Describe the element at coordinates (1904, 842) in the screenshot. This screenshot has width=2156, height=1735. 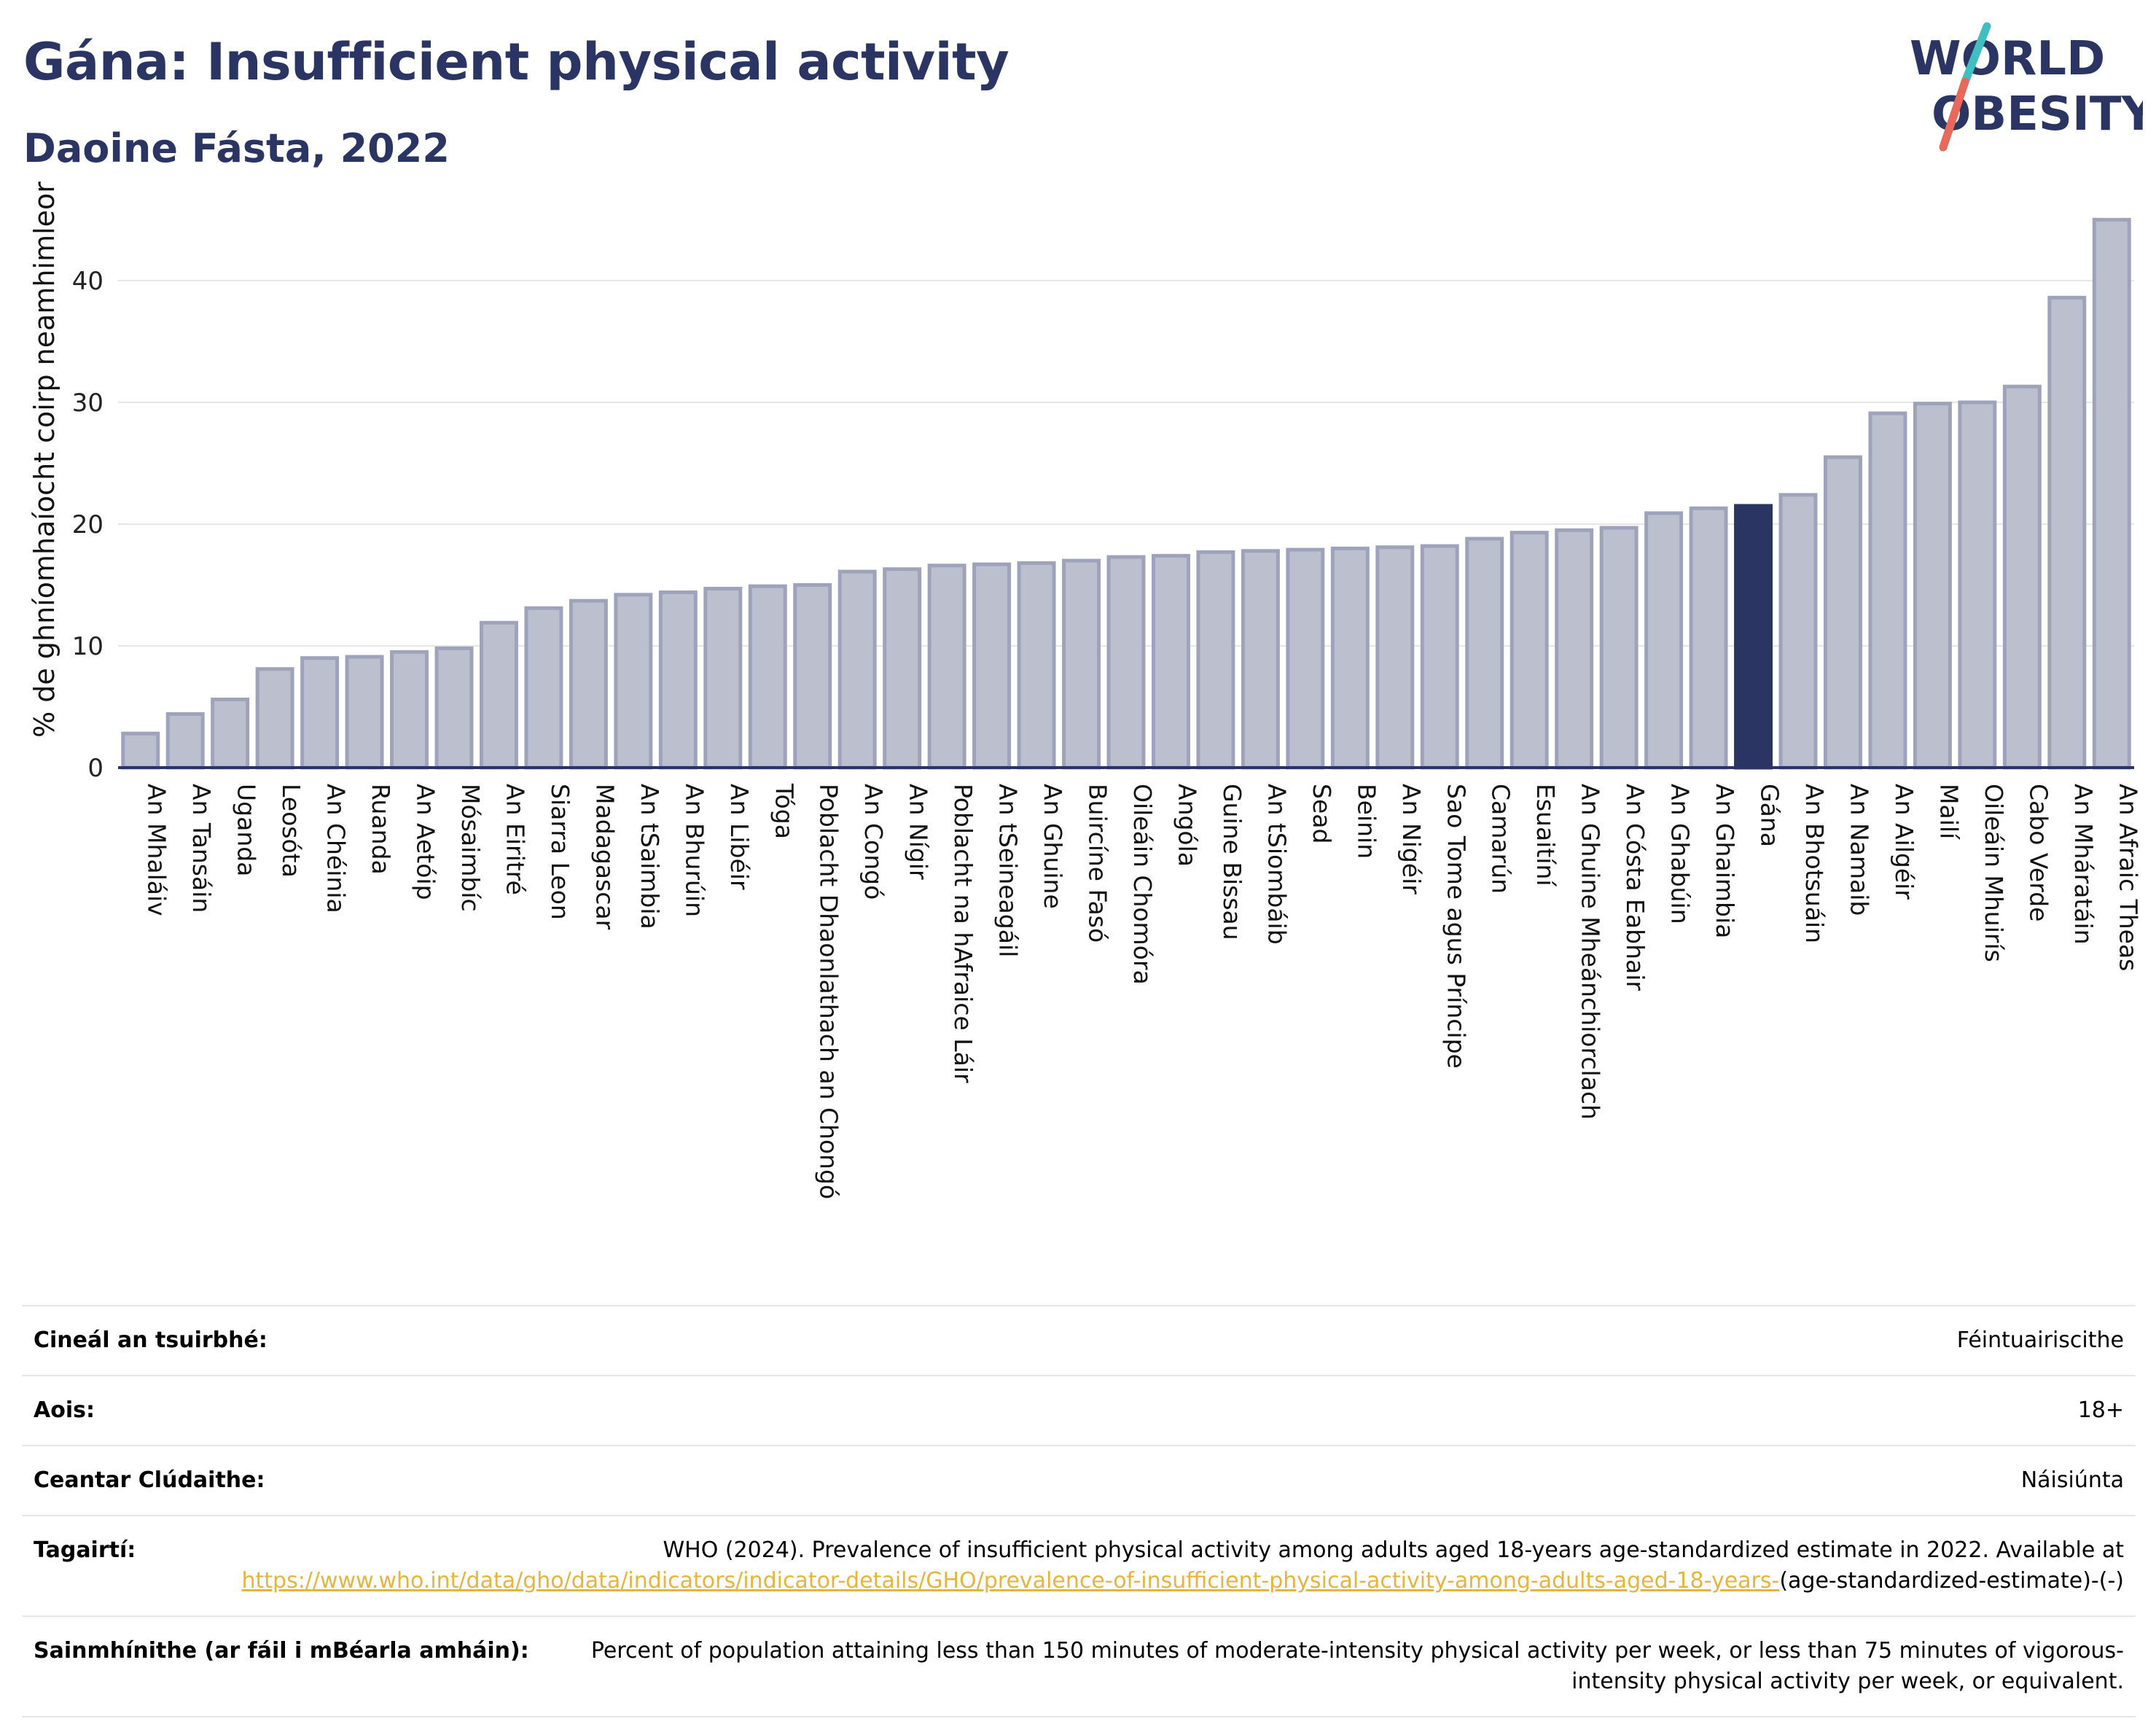
I see `x-tick-label: An Ailgéir` at that location.